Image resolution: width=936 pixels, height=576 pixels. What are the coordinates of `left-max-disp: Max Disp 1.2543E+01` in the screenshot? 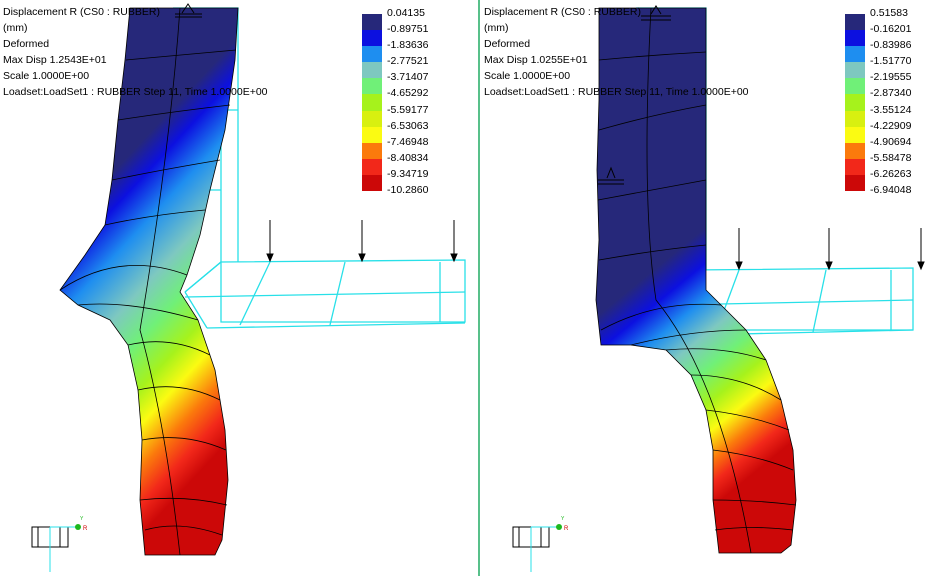 It's located at (55, 60).